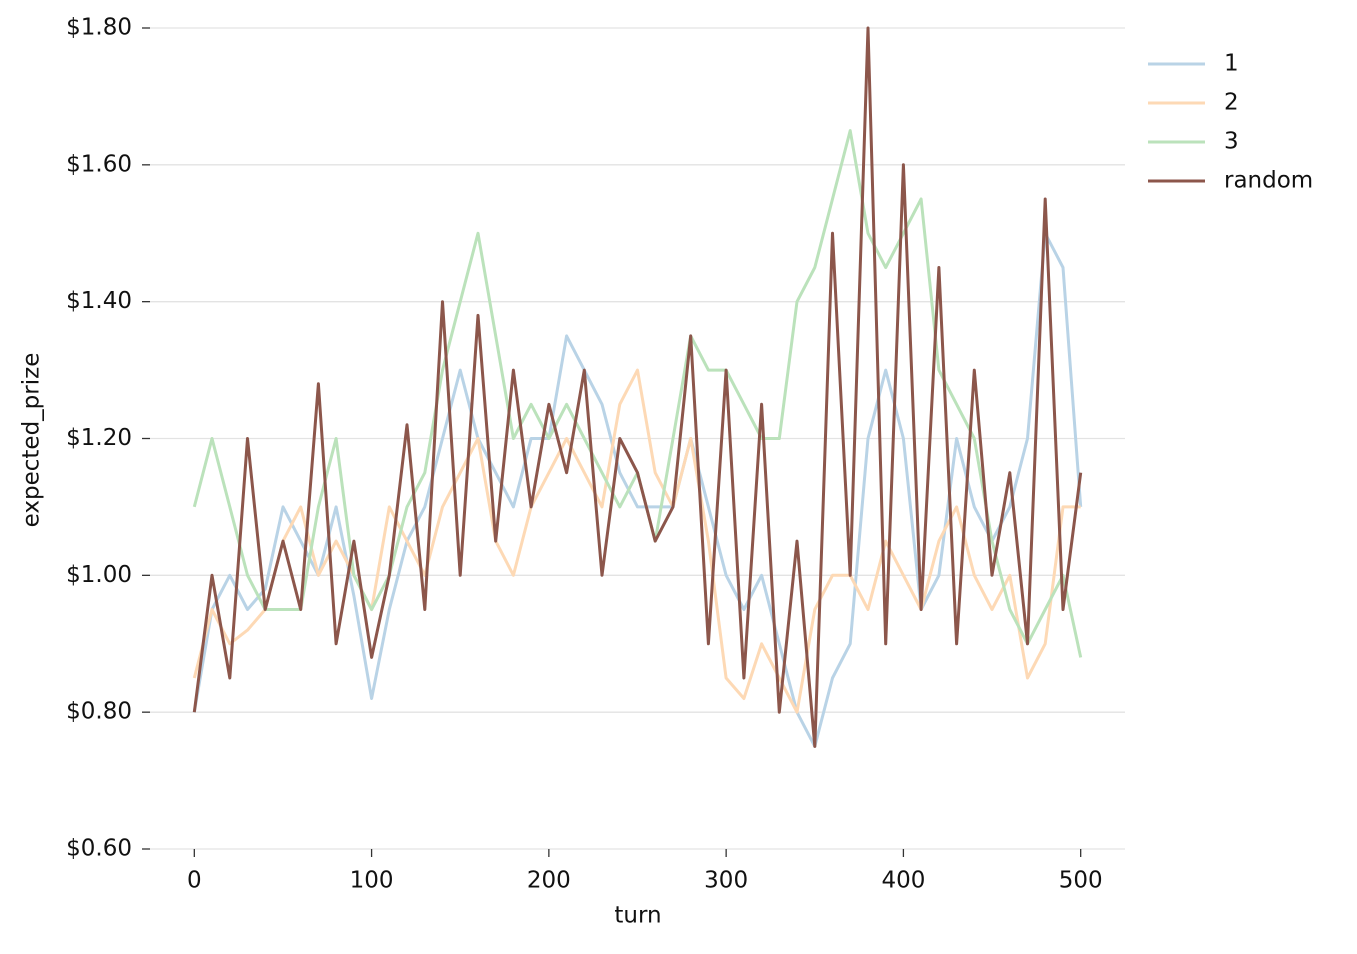 Image resolution: width=1357 pixels, height=954 pixels. What do you see at coordinates (549, 881) in the screenshot?
I see `x-tick-label: 200` at bounding box center [549, 881].